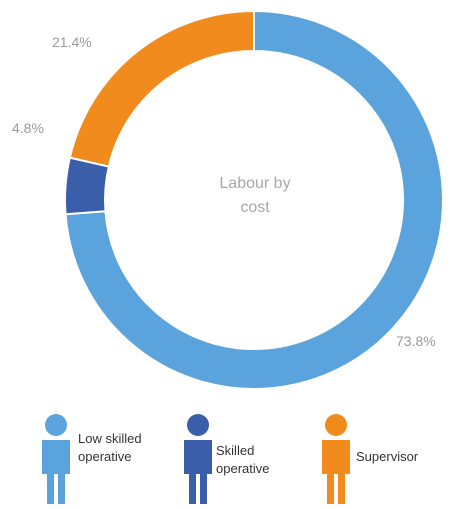 This screenshot has height=509, width=461. What do you see at coordinates (72, 42) in the screenshot?
I see `pct-label-supervisor: 21.4%` at bounding box center [72, 42].